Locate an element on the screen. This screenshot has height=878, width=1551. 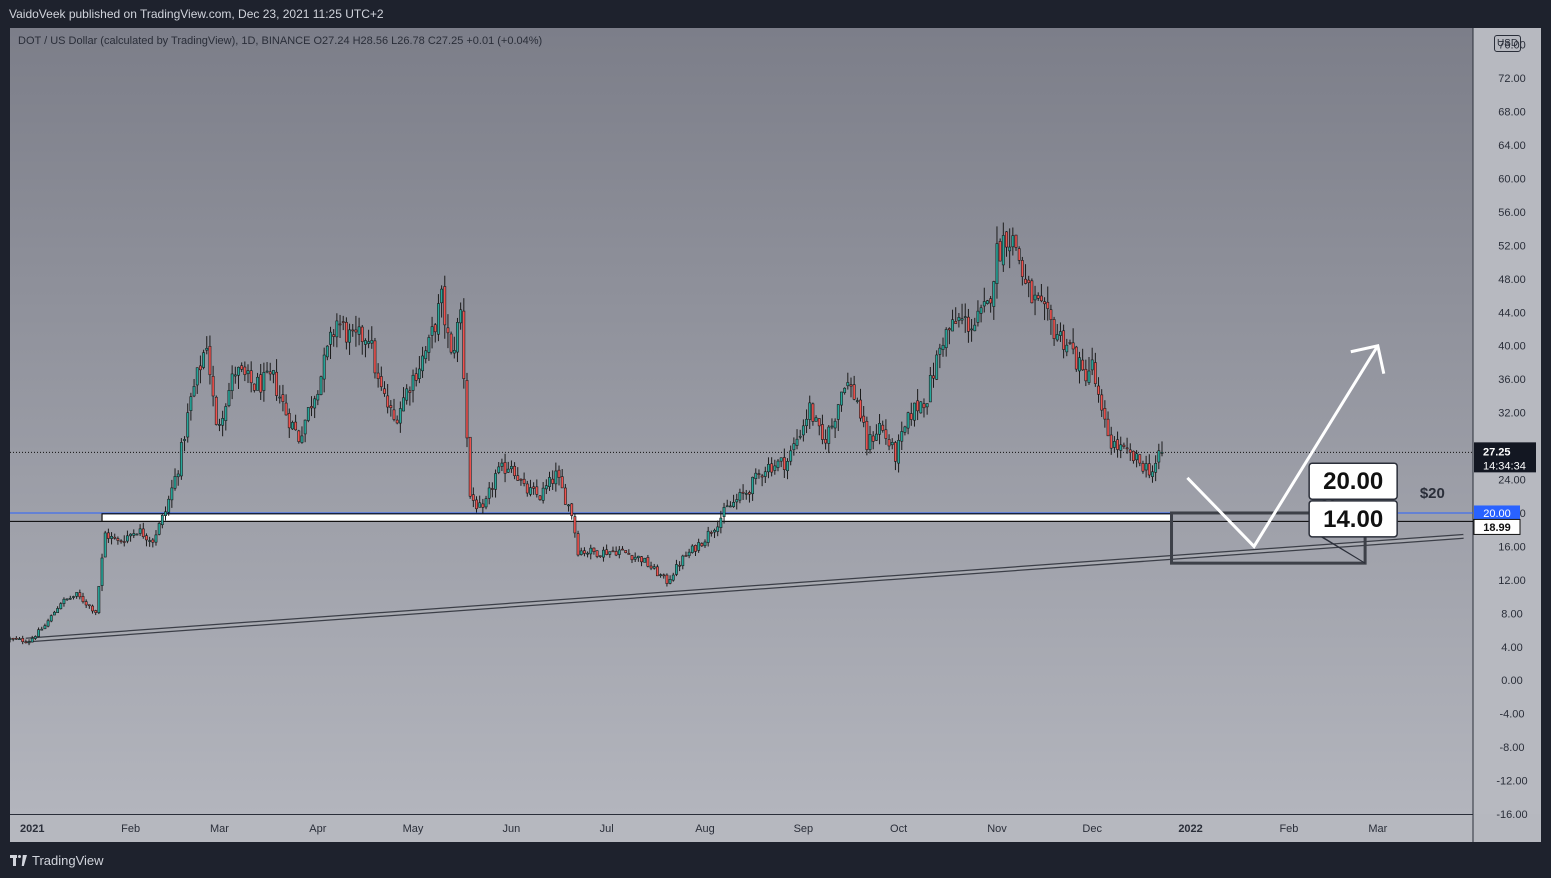
callout-text: 20.00 is located at coordinates (1353, 481).